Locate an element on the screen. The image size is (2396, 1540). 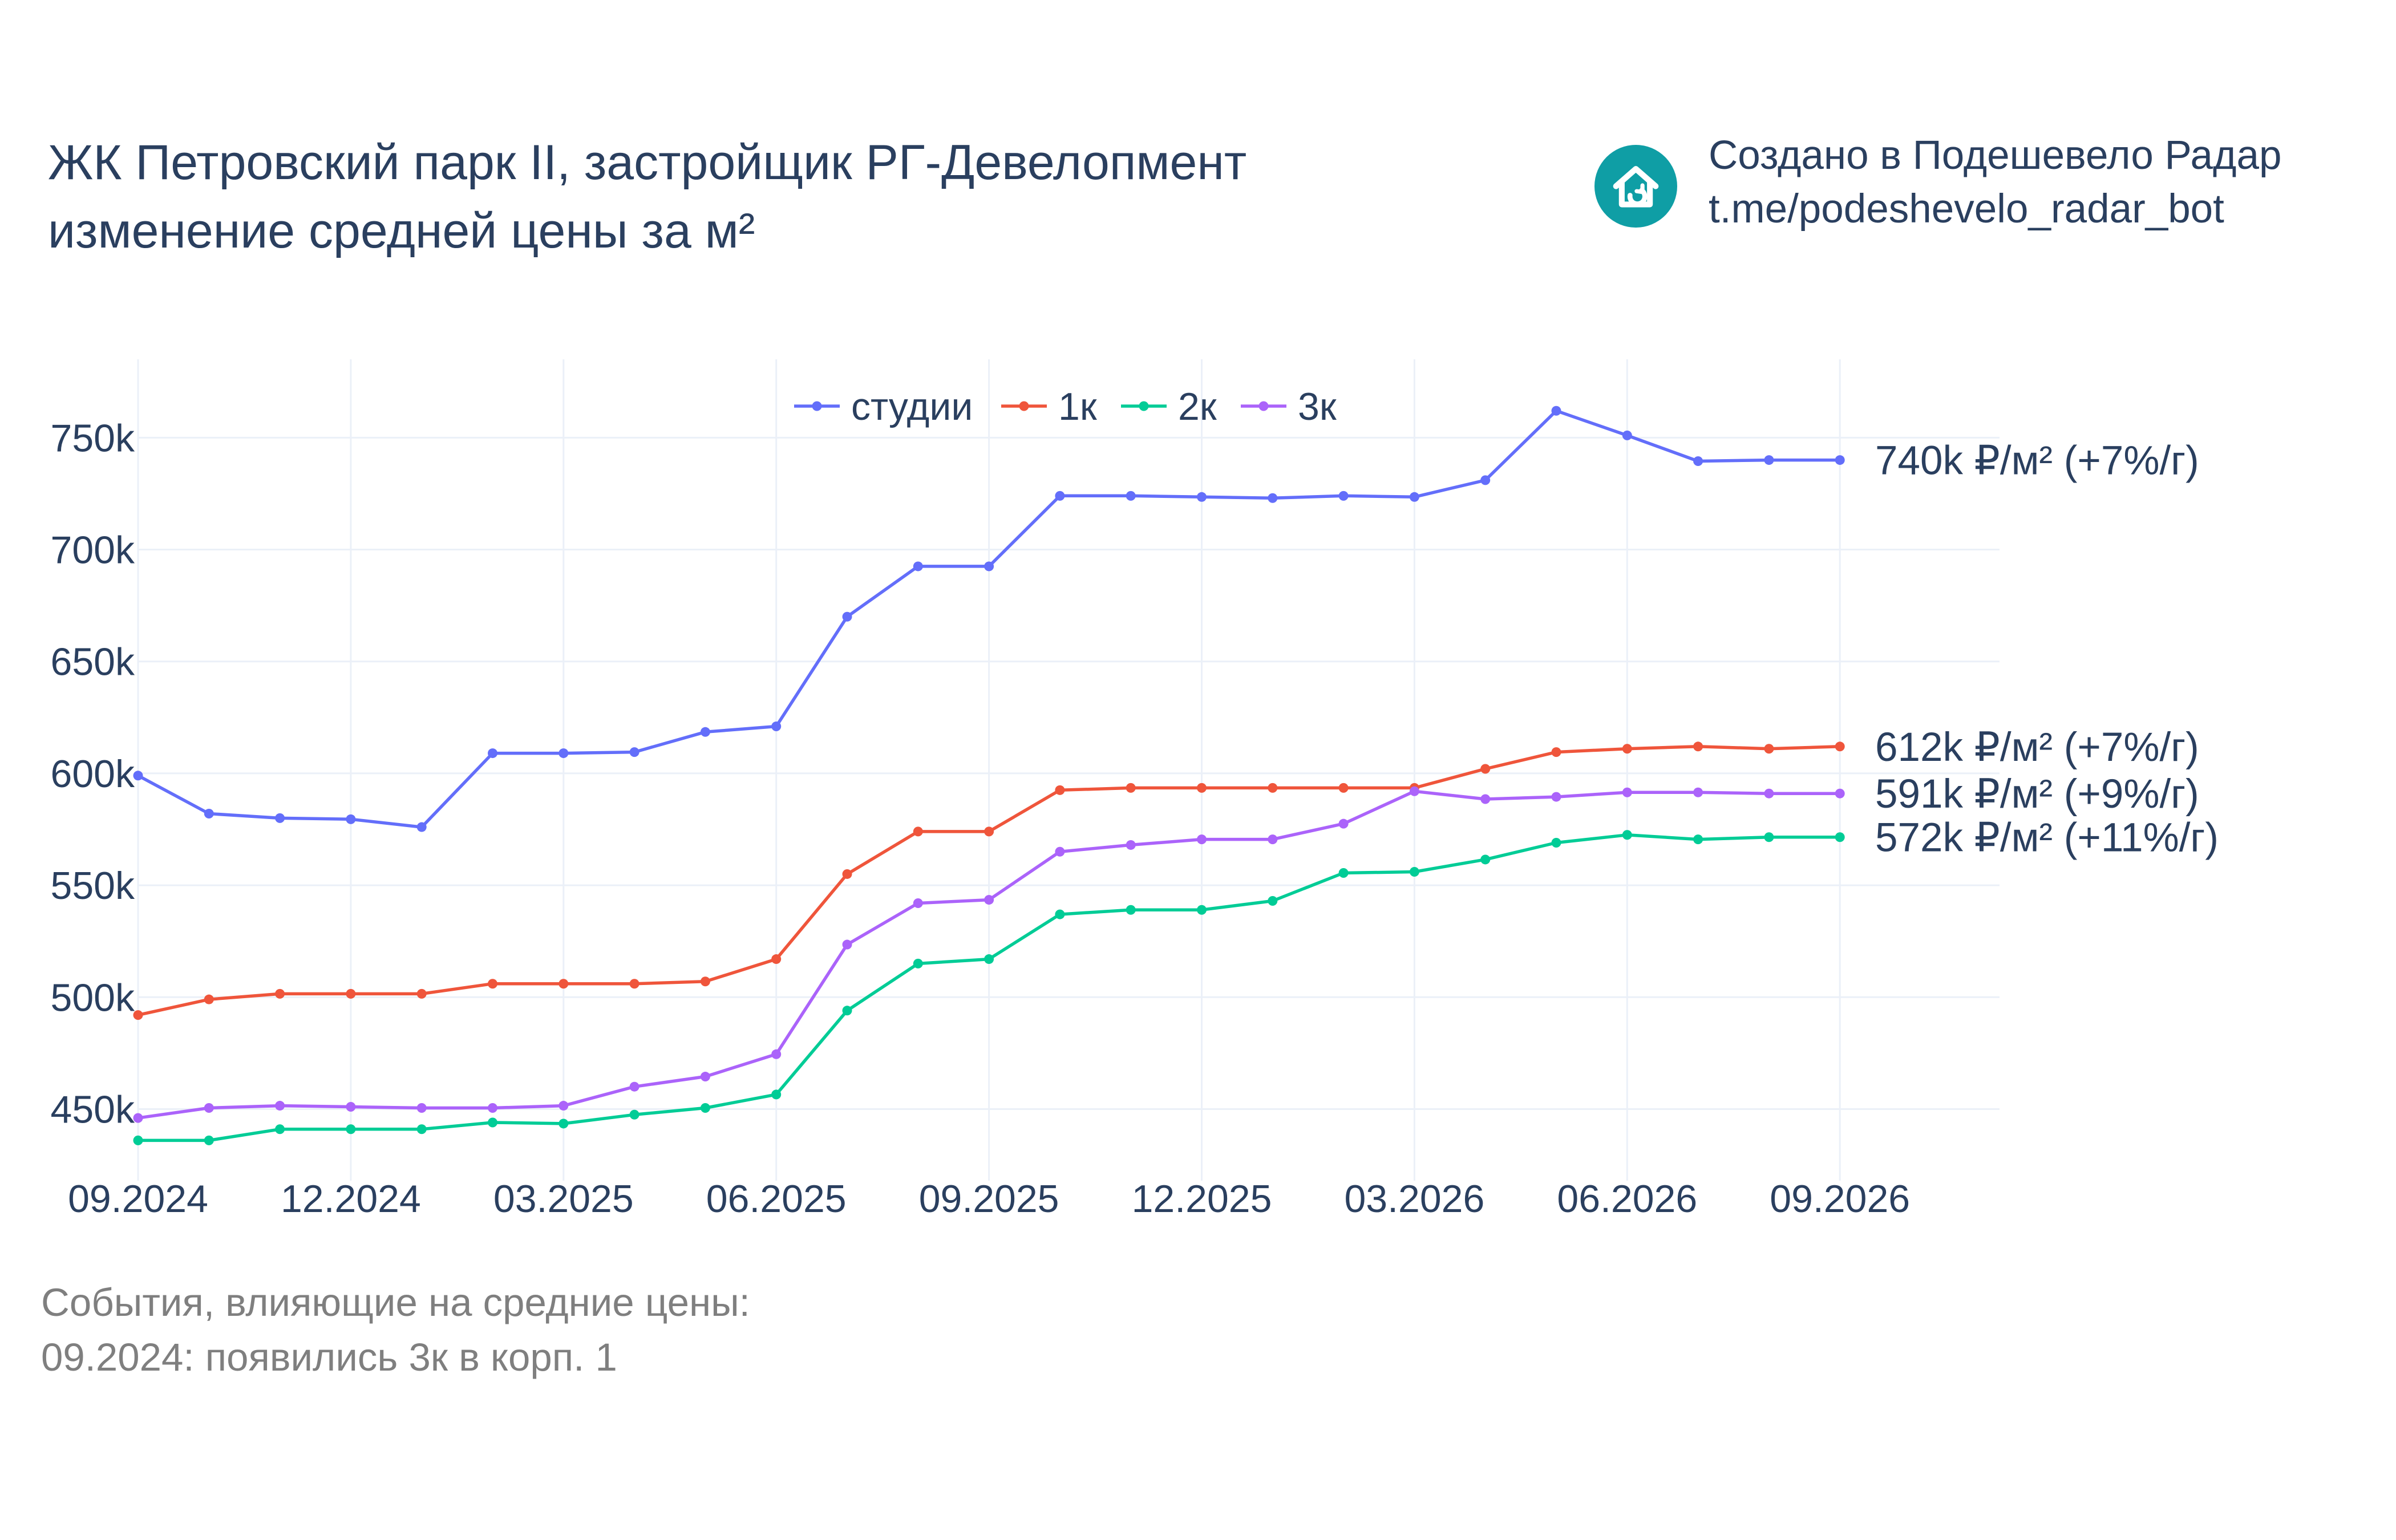
x-tick-label: 03.2026 is located at coordinates (1414, 1199).